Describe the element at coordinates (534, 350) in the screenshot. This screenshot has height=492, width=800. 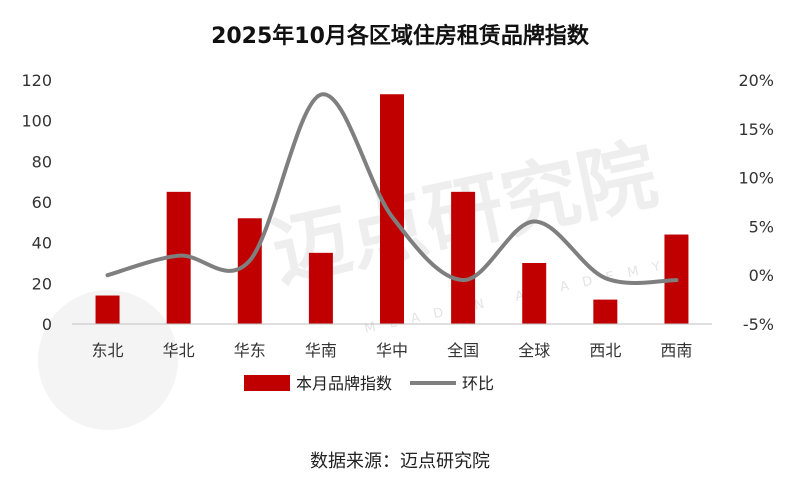
I see `x-tick-label: 全球` at that location.